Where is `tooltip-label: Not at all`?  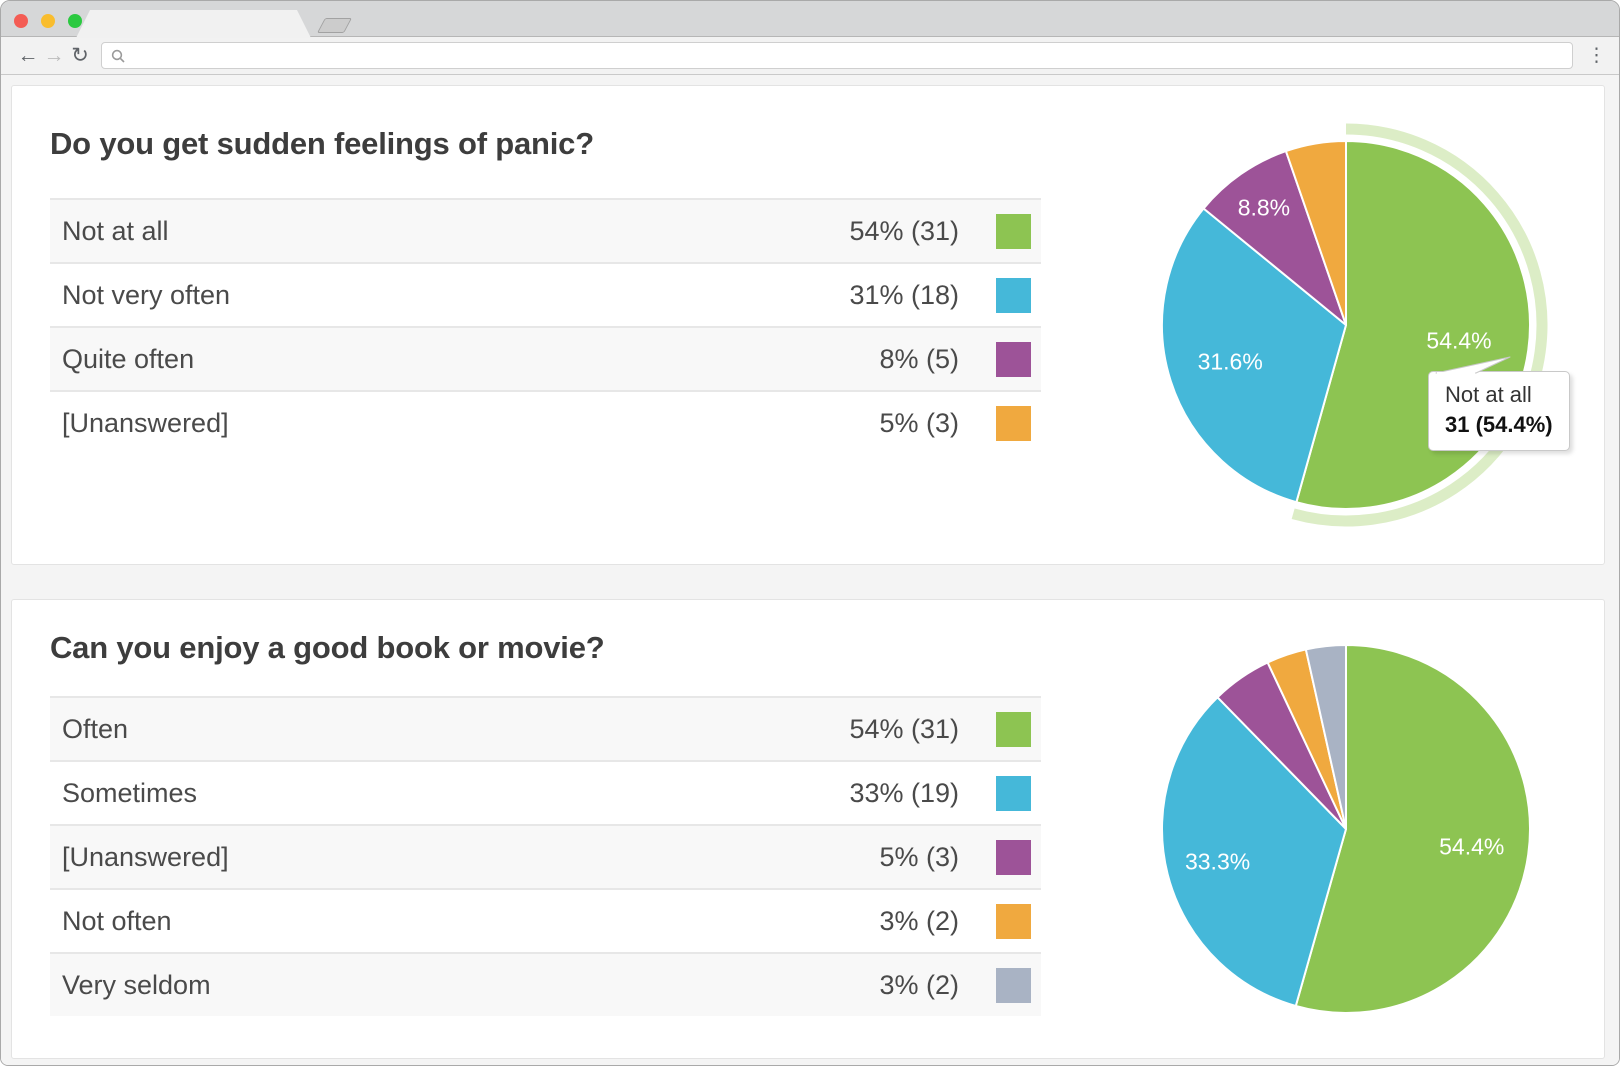 tooltip-label: Not at all is located at coordinates (1488, 394).